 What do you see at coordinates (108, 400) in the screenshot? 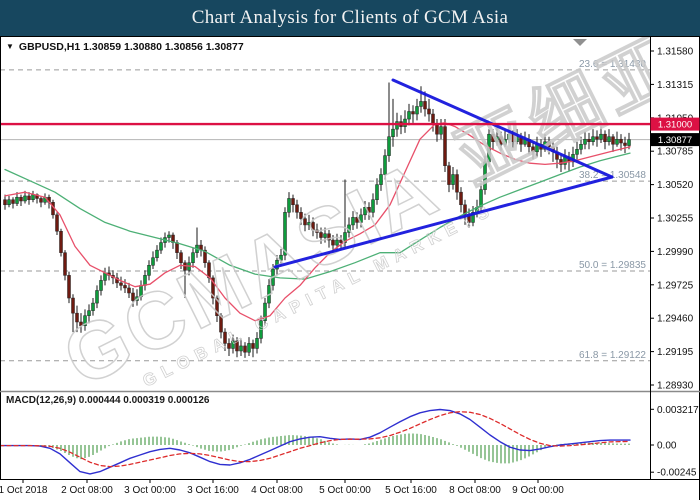
I see `macd-indicator-label: MACD(12,26,9) 0.000444 0.000319 0.000126` at bounding box center [108, 400].